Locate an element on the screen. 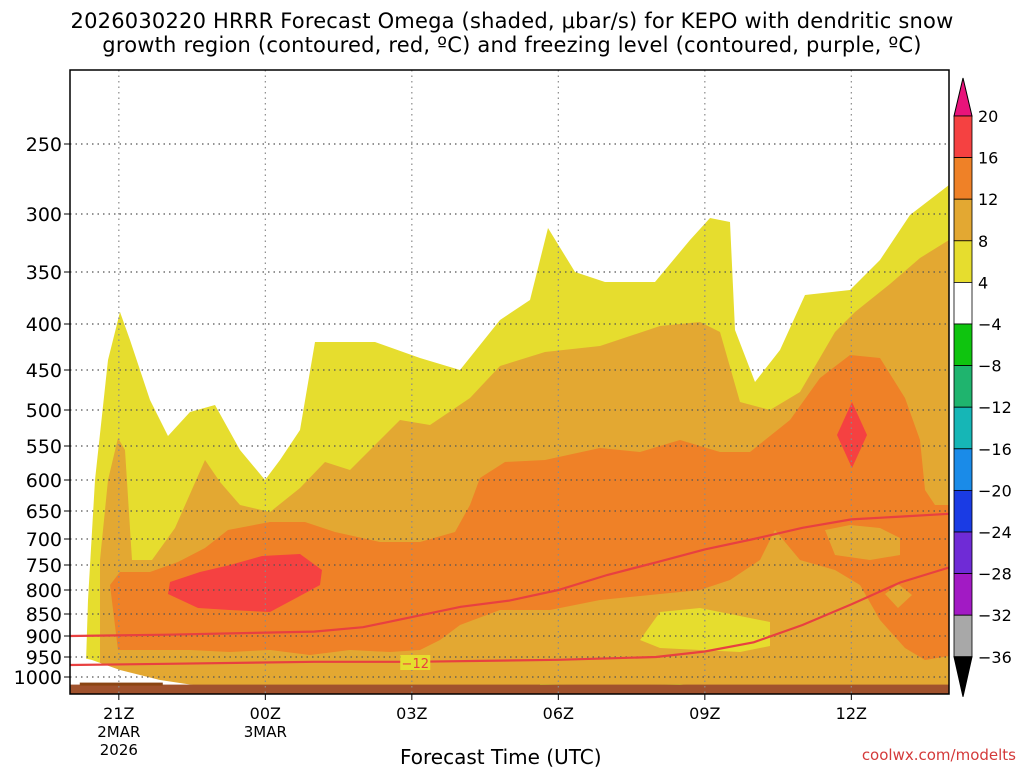 This screenshot has height=769, width=1024. x-axis-label: Forecast Time (UTC) is located at coordinates (501, 757).